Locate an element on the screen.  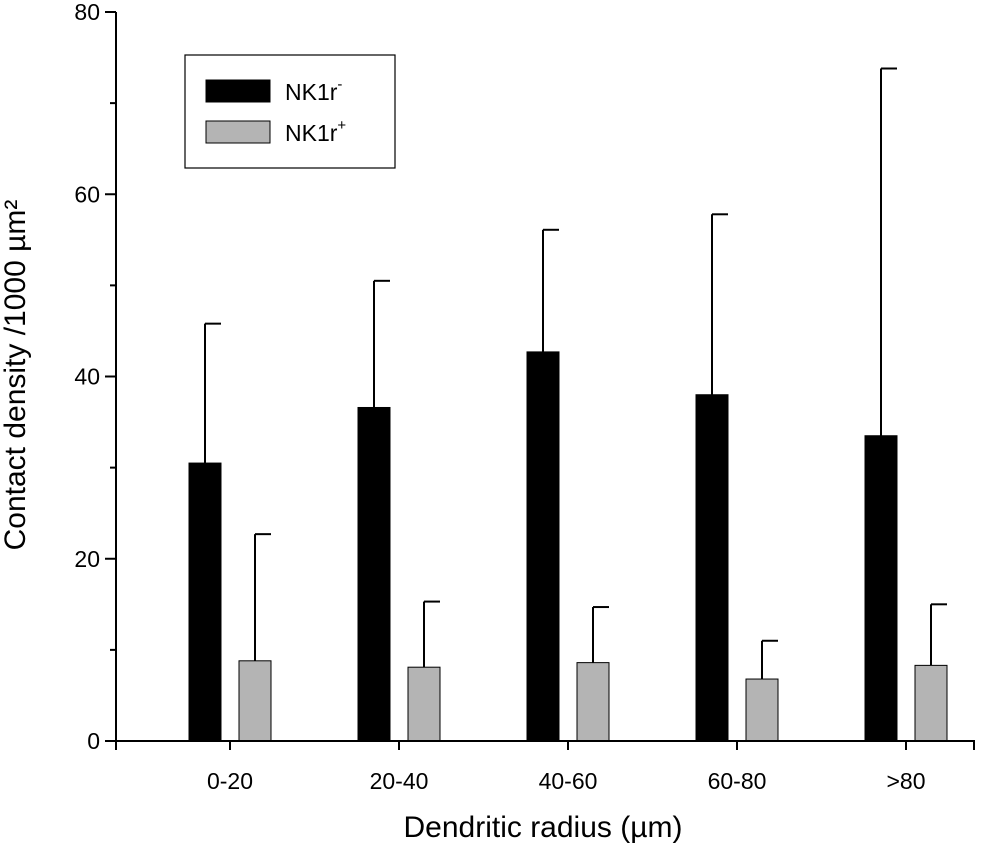
legend-swatch-nk1r-plus is located at coordinates (238, 132).